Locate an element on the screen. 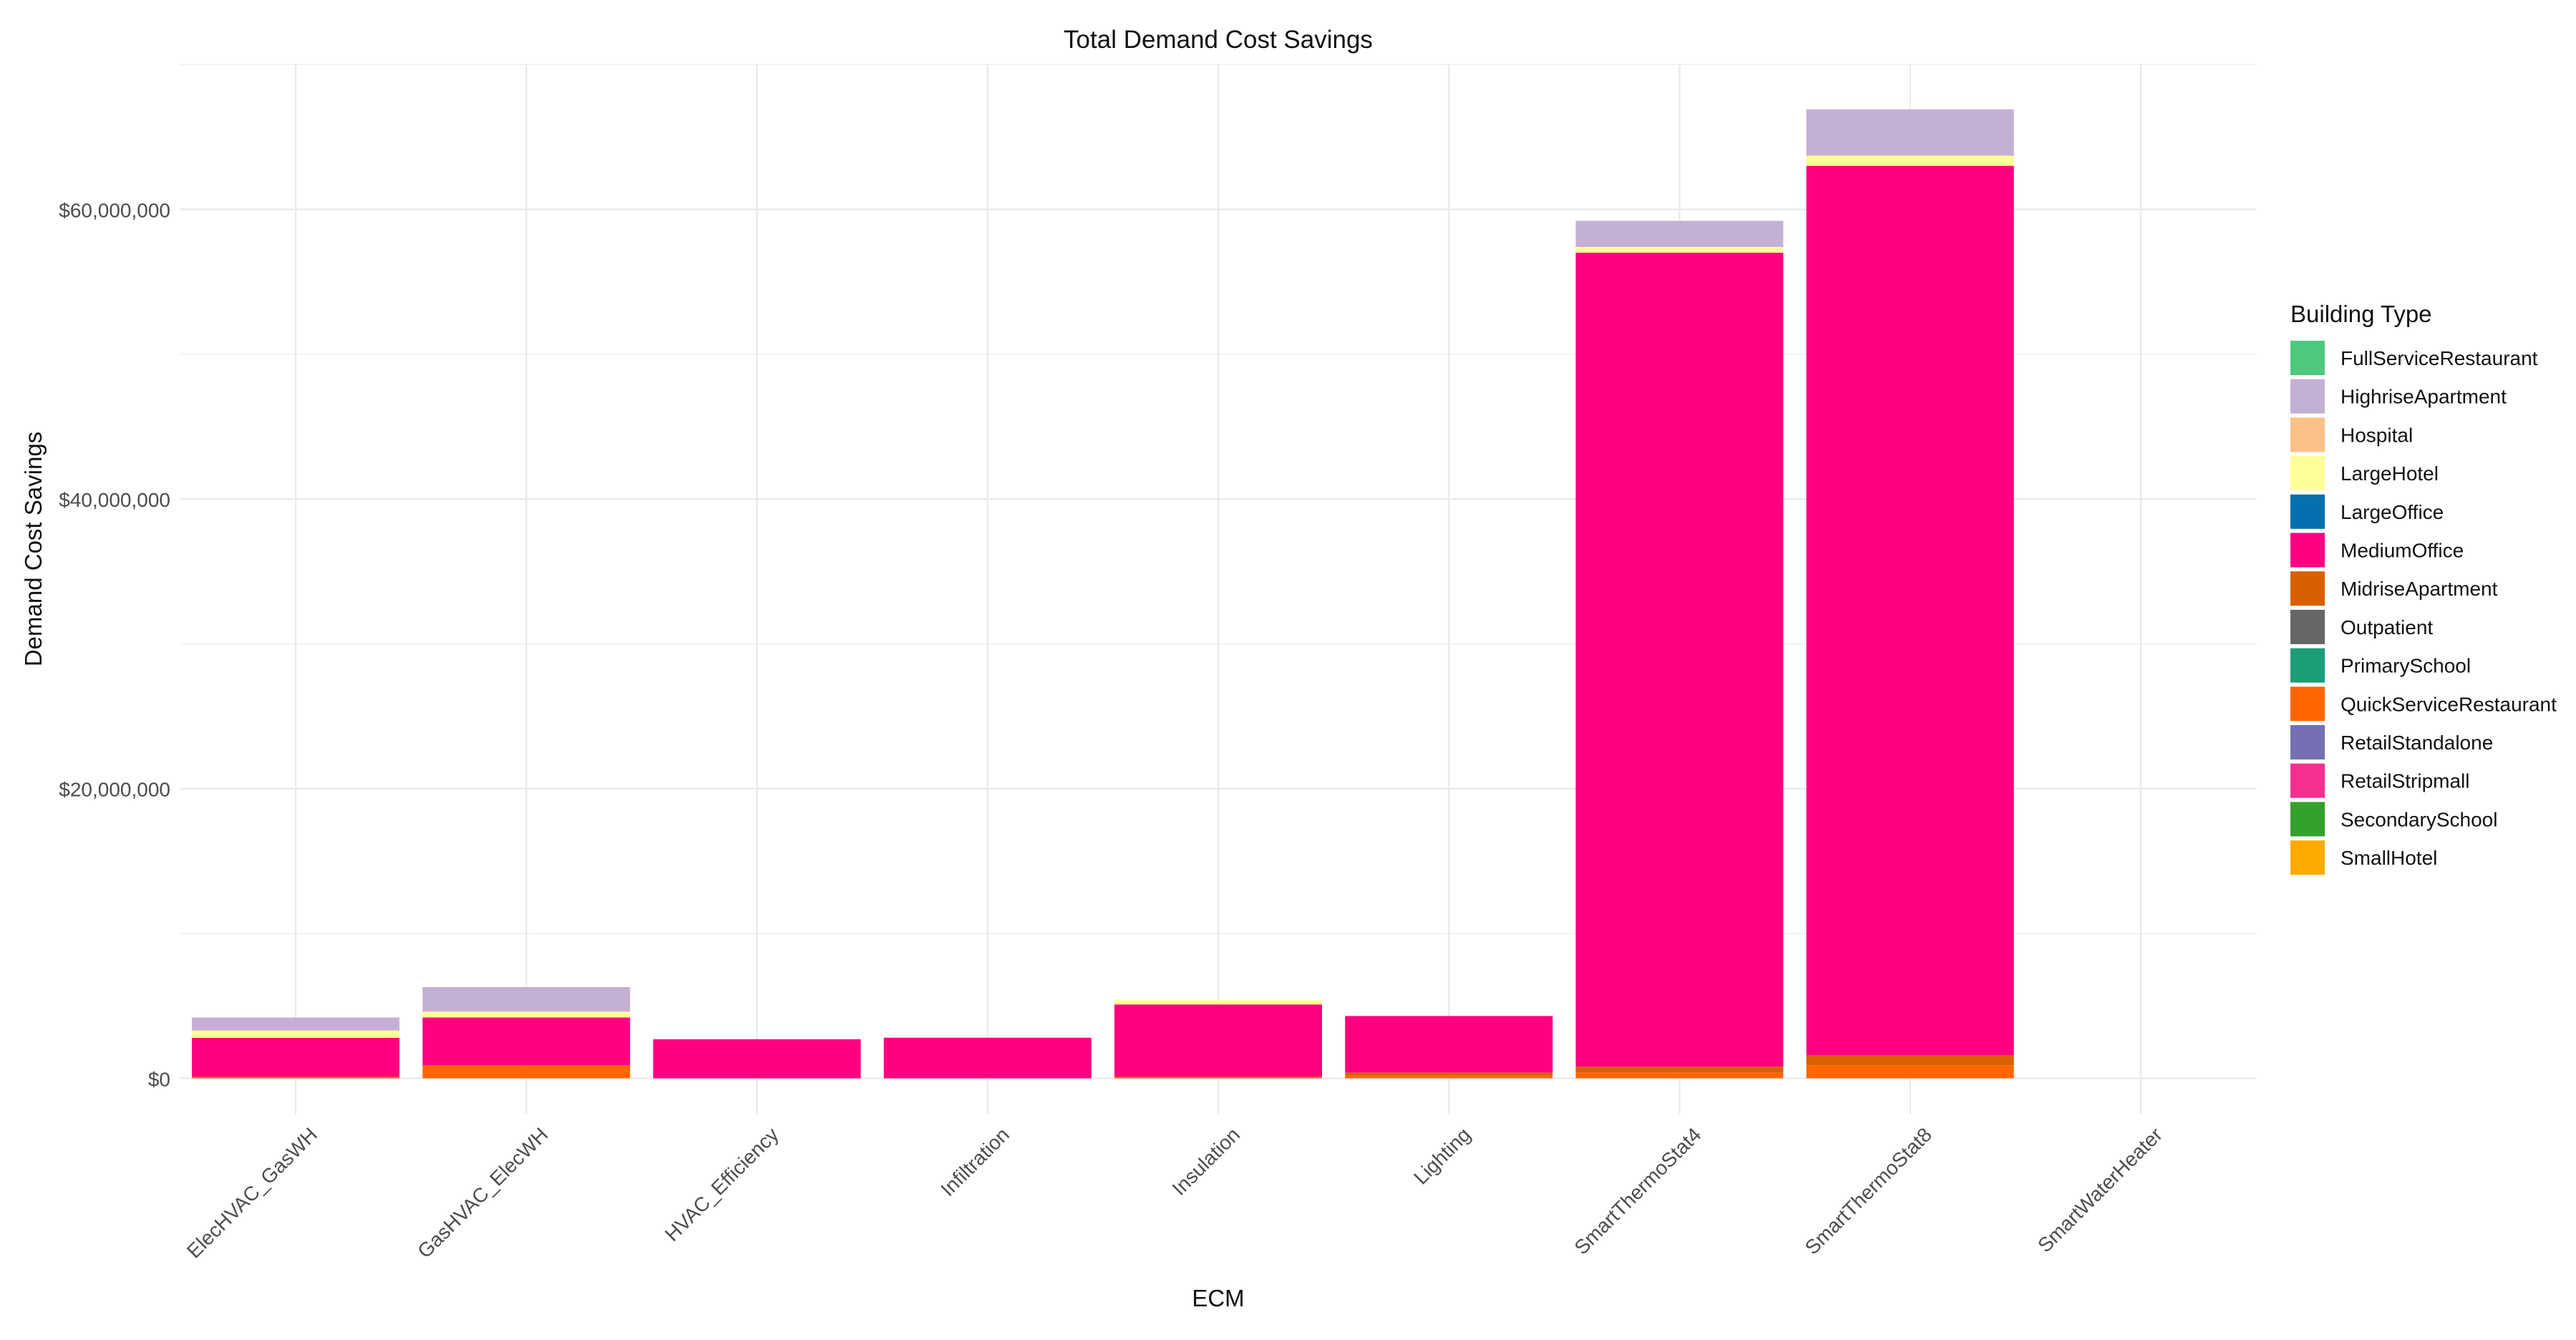 The image size is (2576, 1340). legend-label: MidriseApartment is located at coordinates (2419, 589).